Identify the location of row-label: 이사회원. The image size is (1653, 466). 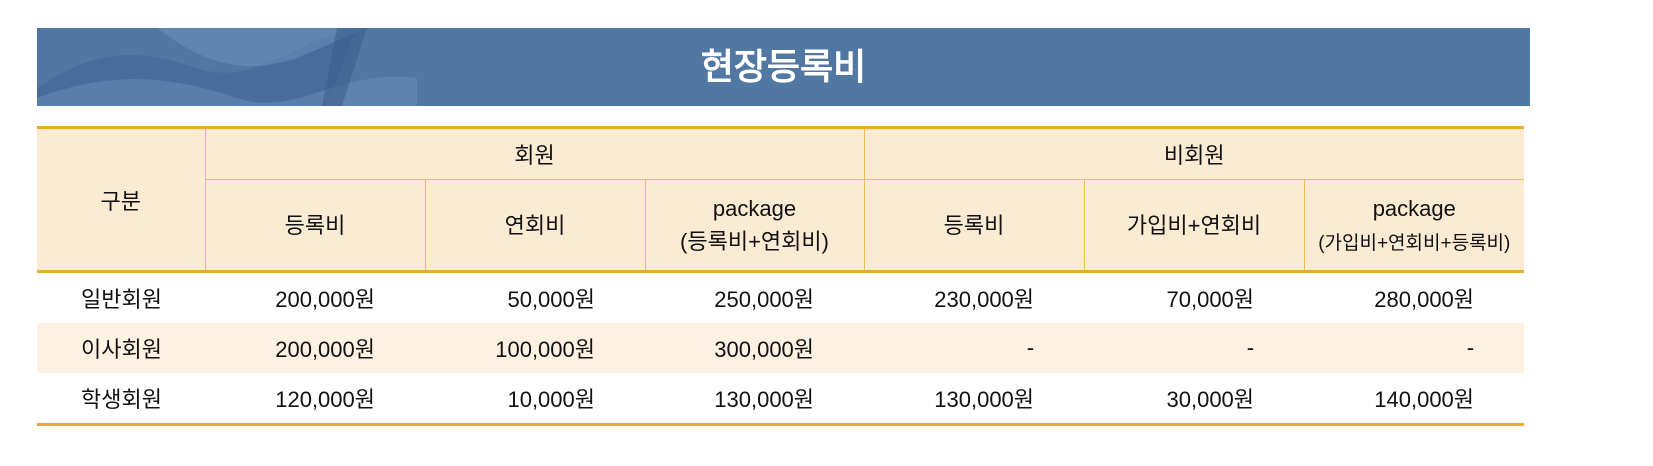
(121, 348).